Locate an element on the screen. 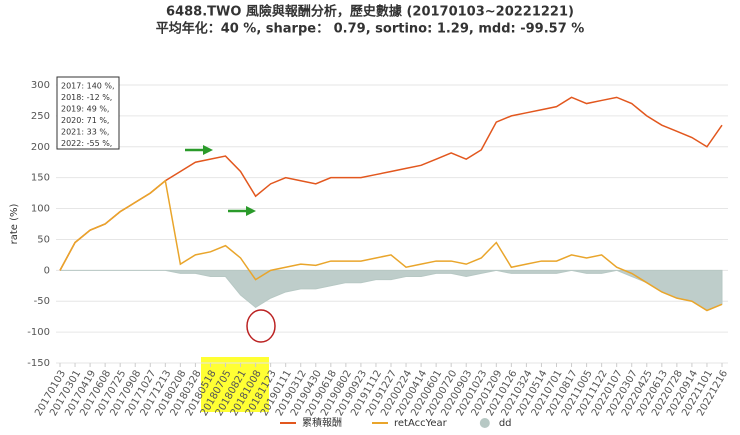 This screenshot has height=435, width=740. area is located at coordinates (391, 290).